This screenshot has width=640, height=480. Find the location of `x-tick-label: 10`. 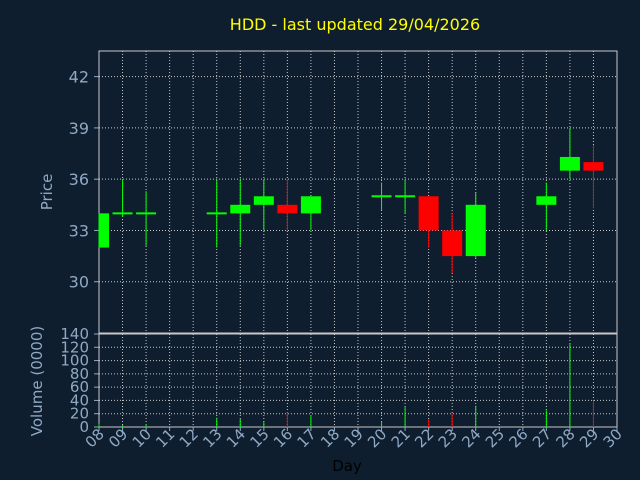

x-tick-label: 10 is located at coordinates (142, 438).